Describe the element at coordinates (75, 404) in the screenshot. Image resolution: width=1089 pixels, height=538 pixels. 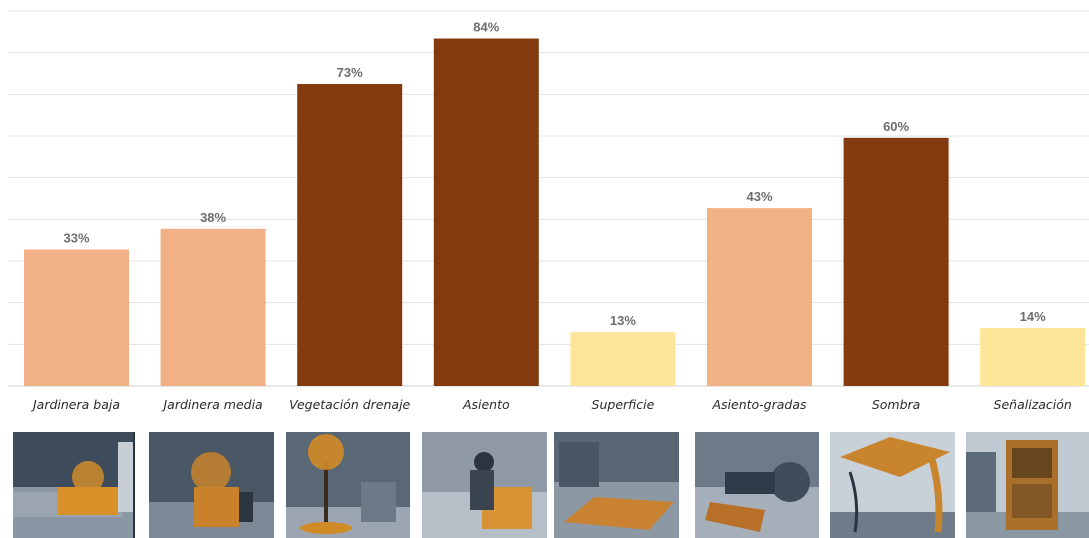
I see `category-label: Jardinera baja` at that location.